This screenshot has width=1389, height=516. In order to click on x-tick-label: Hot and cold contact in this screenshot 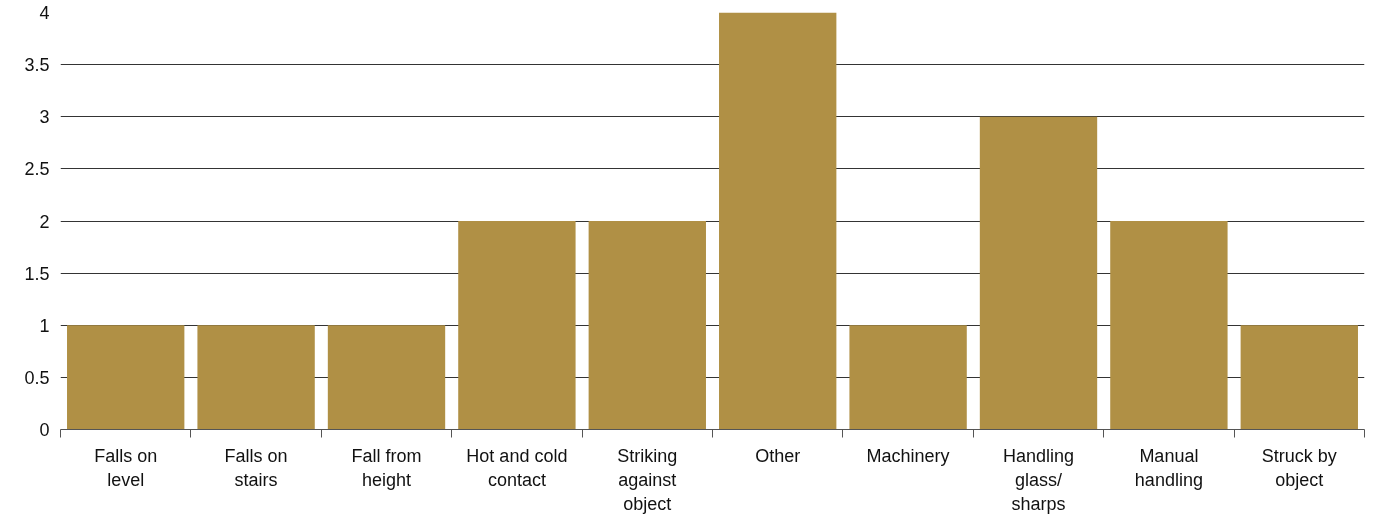, I will do `click(517, 467)`.